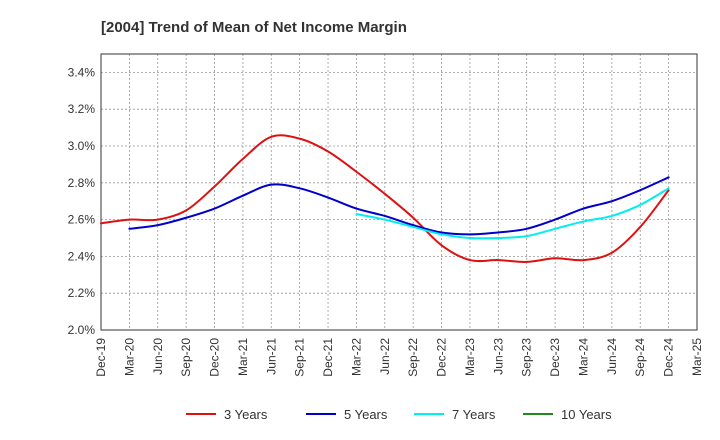 The height and width of the screenshot is (440, 720). Describe the element at coordinates (586, 414) in the screenshot. I see `legend-label-10-years: 10 Years` at that location.